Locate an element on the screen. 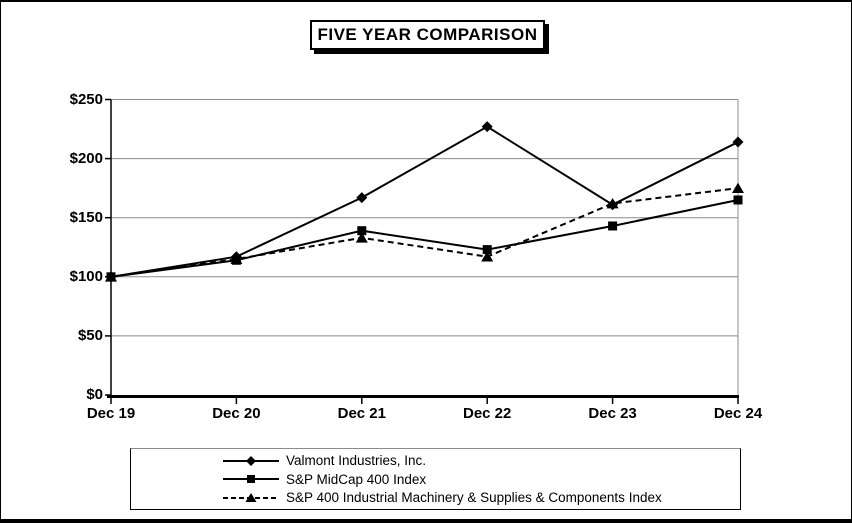  chart-title-box: FIVE YEAR COMPARISON is located at coordinates (427, 35).